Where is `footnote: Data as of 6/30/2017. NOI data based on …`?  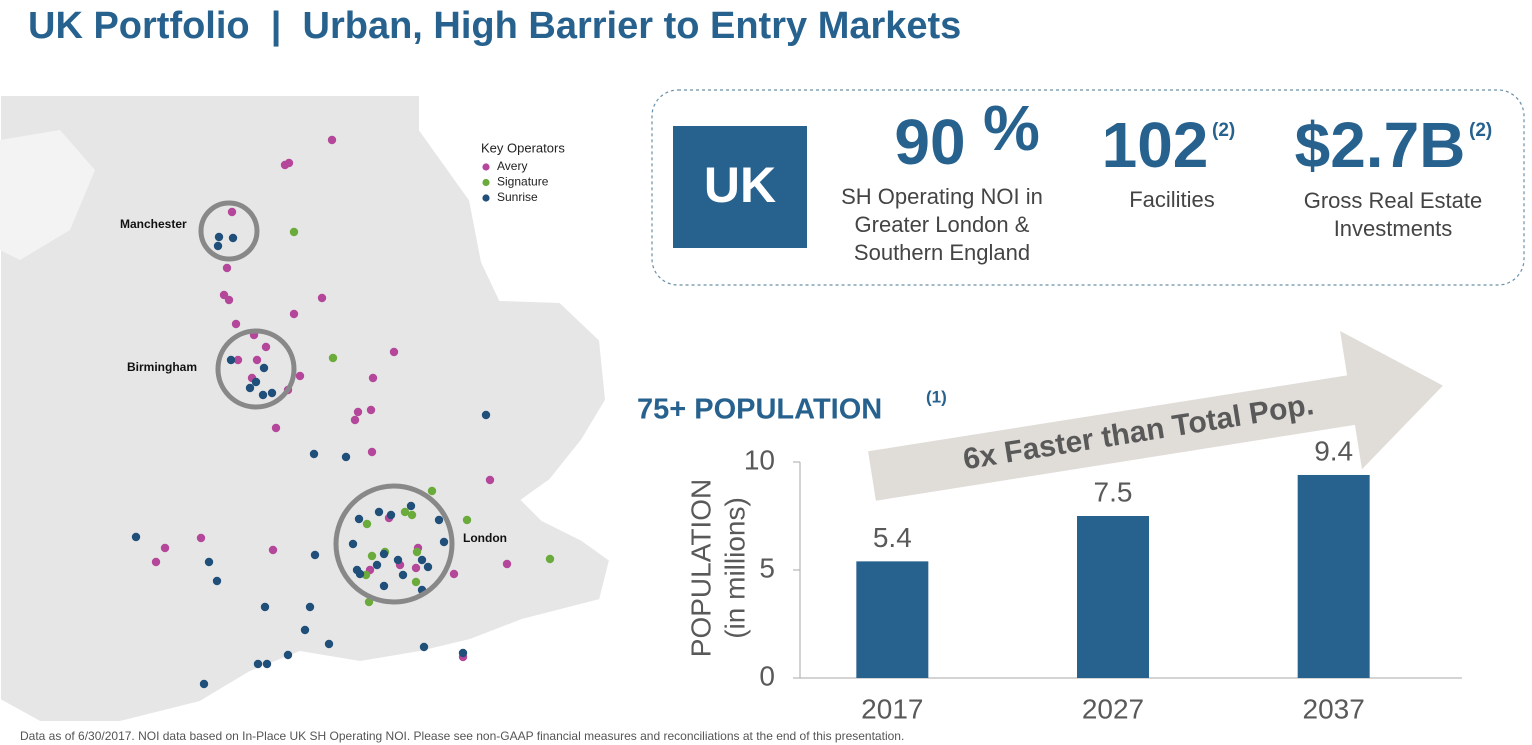
footnote: Data as of 6/30/2017. NOI data based on … is located at coordinates (462, 736).